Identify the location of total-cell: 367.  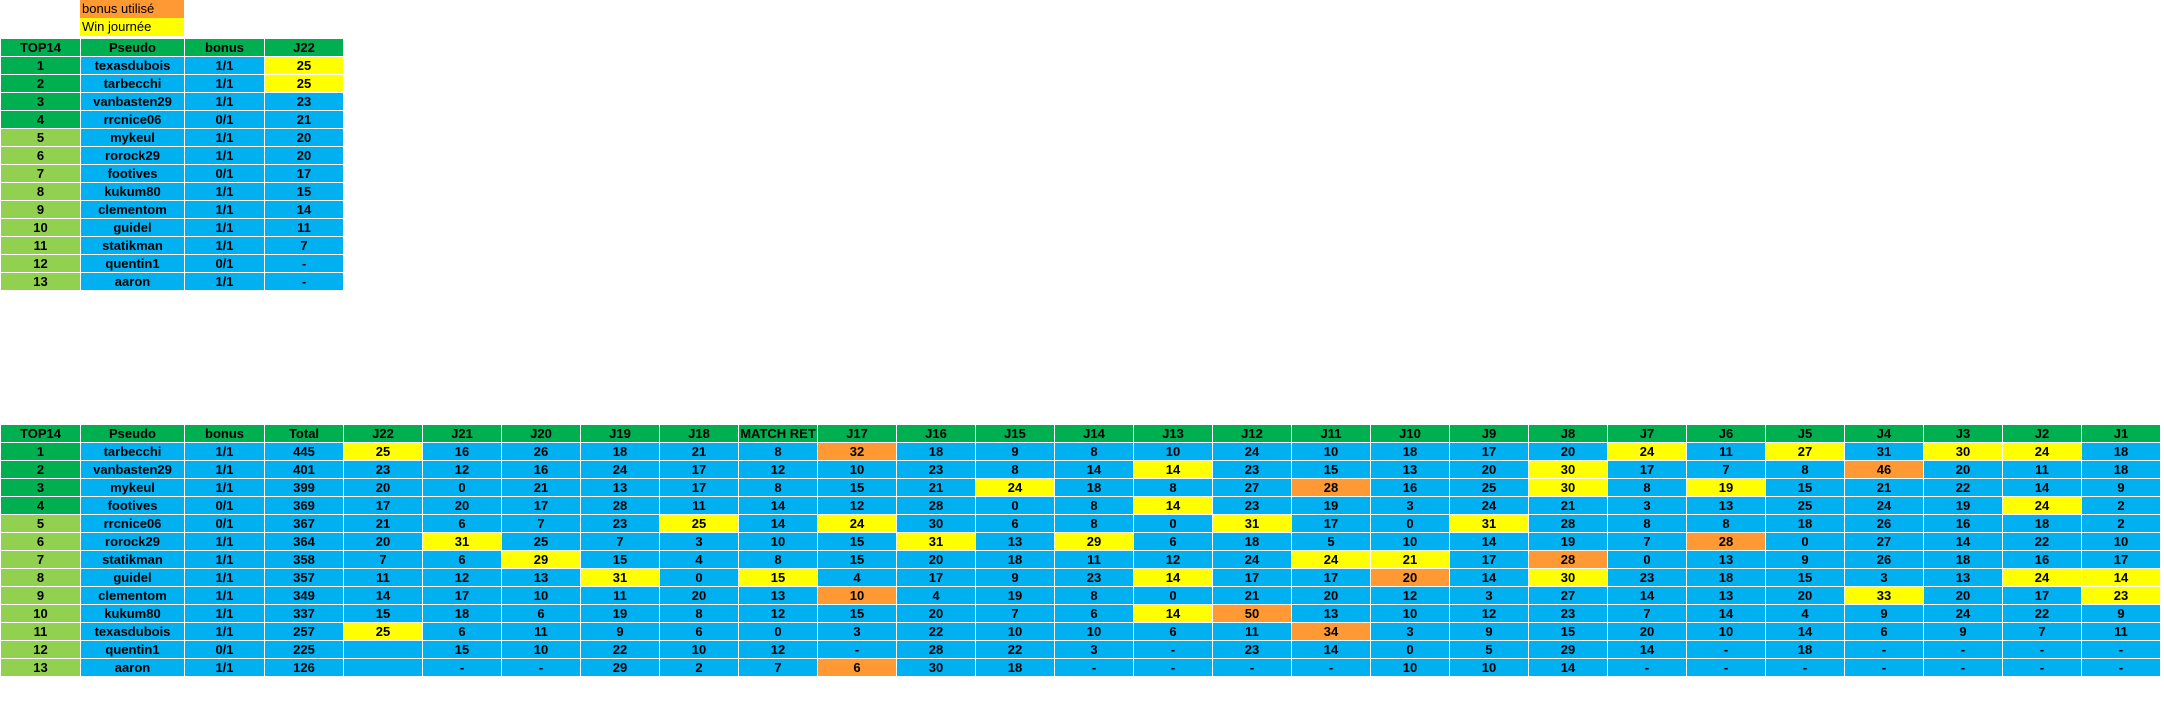
(304, 523).